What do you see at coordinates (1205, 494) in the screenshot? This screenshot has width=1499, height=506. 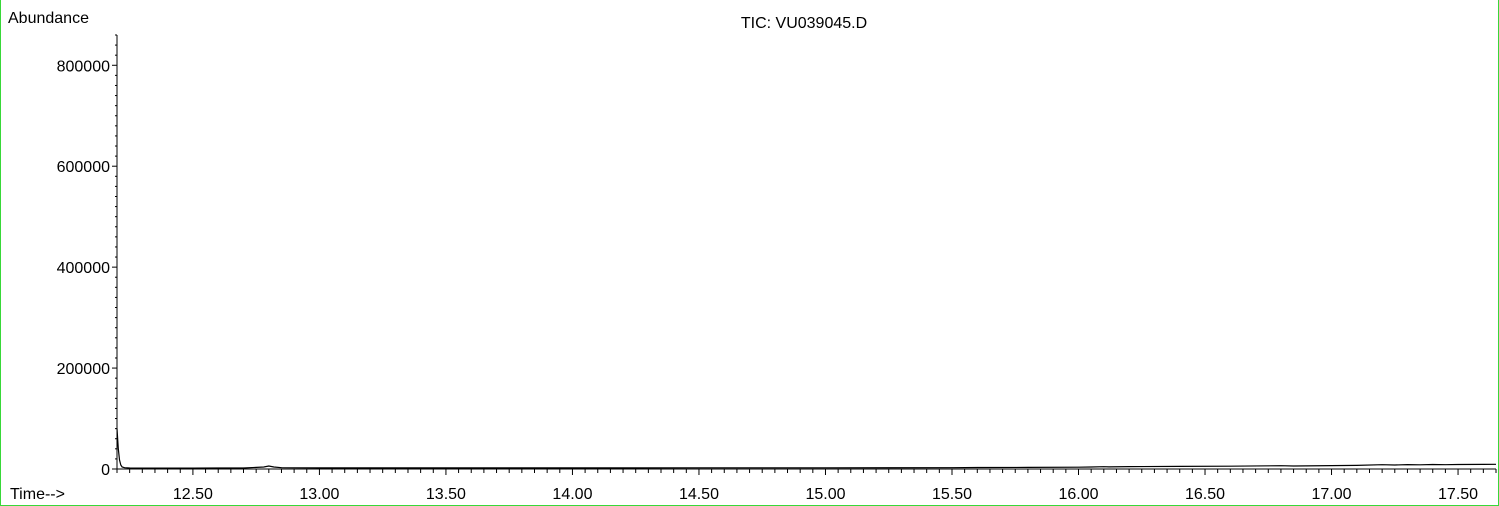 I see `x-tick-label: 16.50` at bounding box center [1205, 494].